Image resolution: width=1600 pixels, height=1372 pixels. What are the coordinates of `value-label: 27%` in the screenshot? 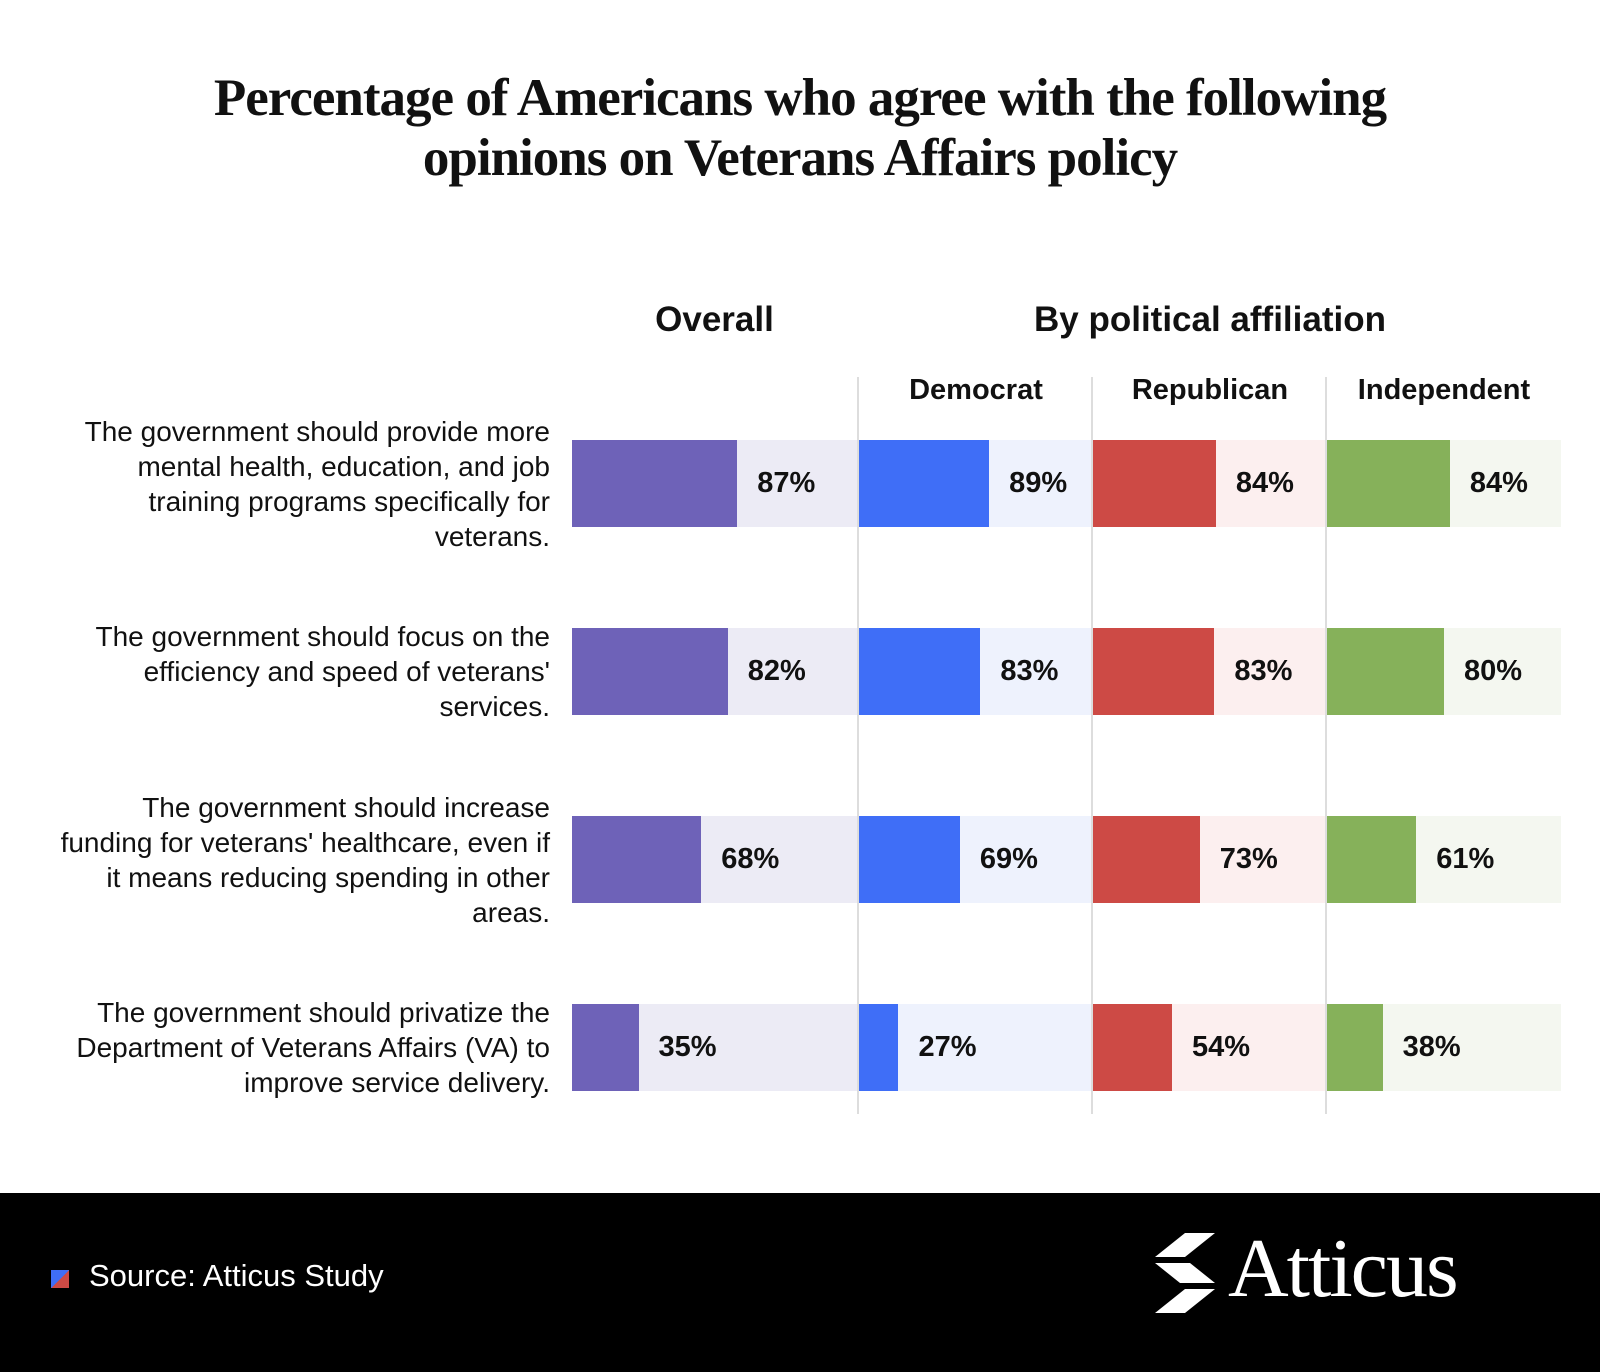 It's located at (947, 1047).